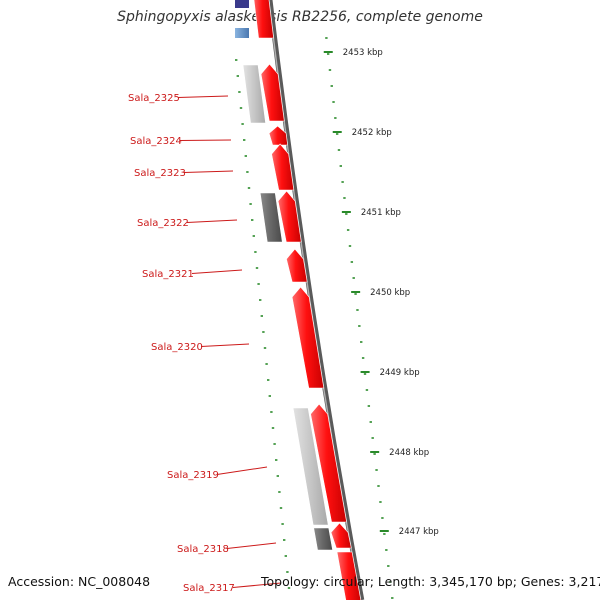 The height and width of the screenshot is (600, 600). Describe the element at coordinates (163, 223) in the screenshot. I see `gene-label: Sala_2322` at that location.